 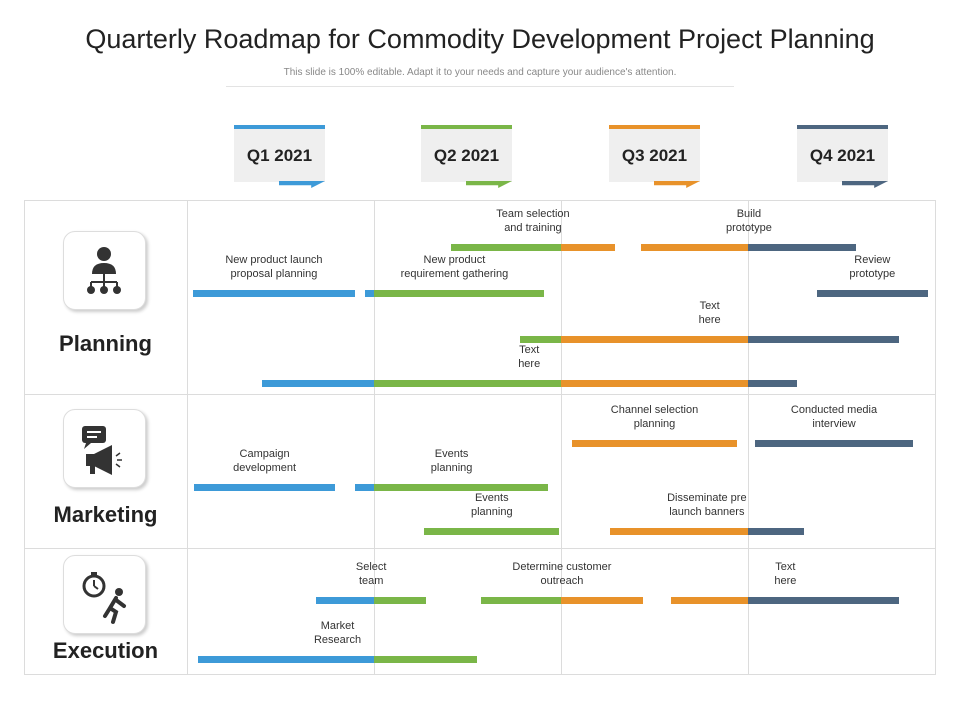 I want to click on quarter-label: Q3 2021, so click(x=654, y=155).